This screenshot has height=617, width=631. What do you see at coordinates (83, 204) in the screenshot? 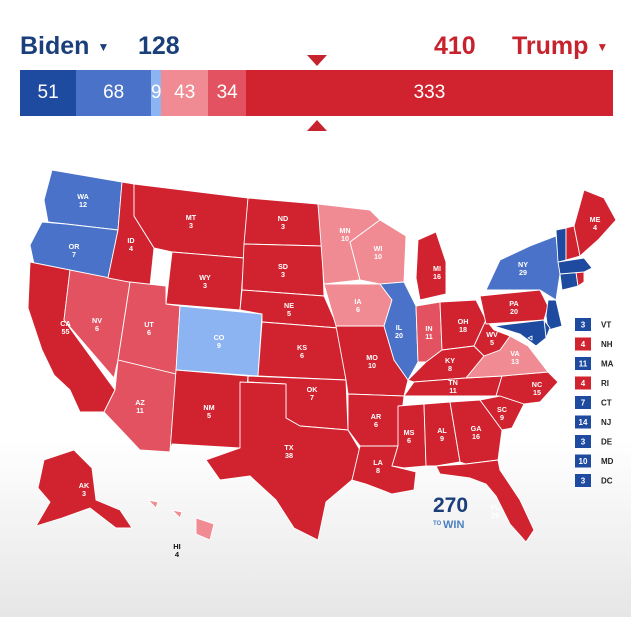
I see `state-ev-wa: 12` at bounding box center [83, 204].